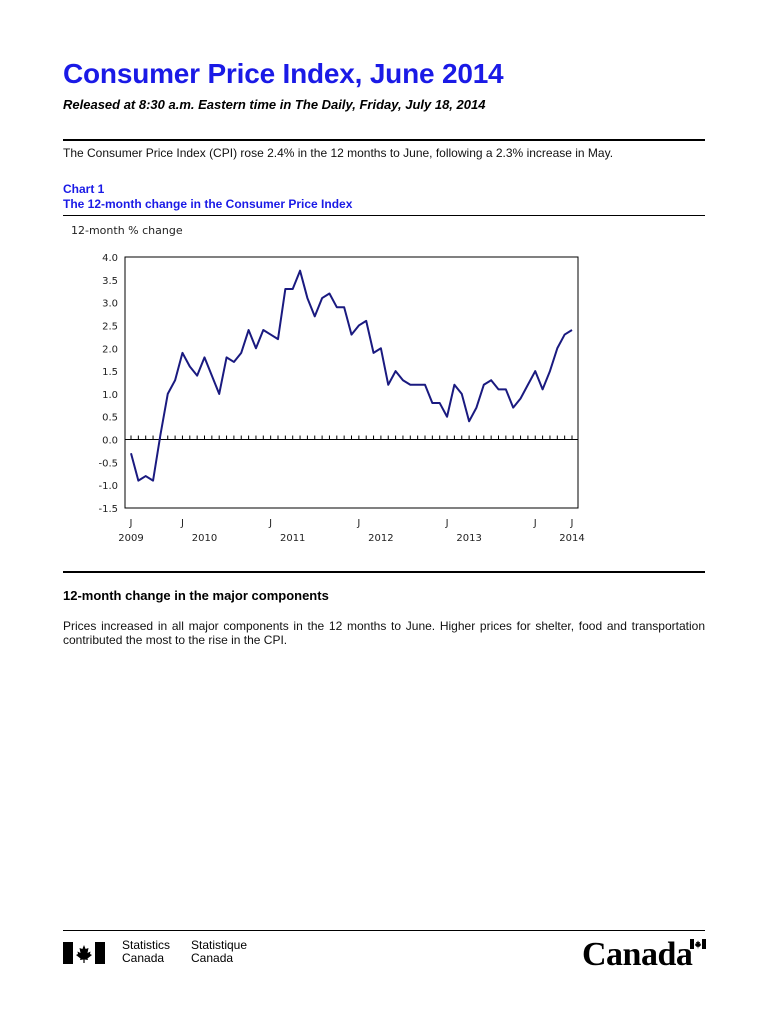 Image resolution: width=768 pixels, height=1024 pixels. Describe the element at coordinates (110, 258) in the screenshot. I see `y-tick-label: 4.0` at that location.